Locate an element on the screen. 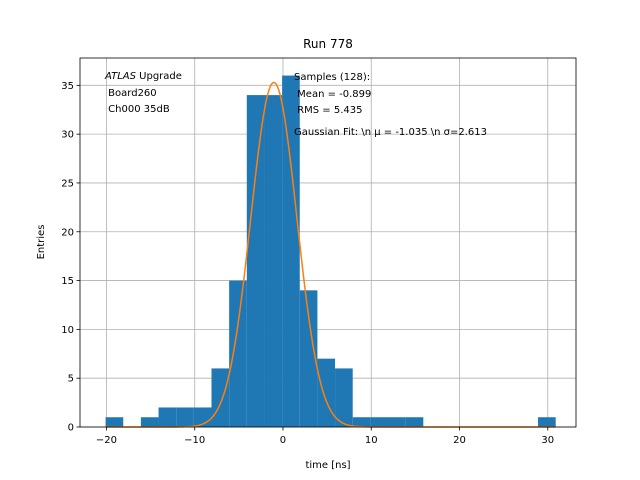  x-tick-label: 10 is located at coordinates (371, 440).